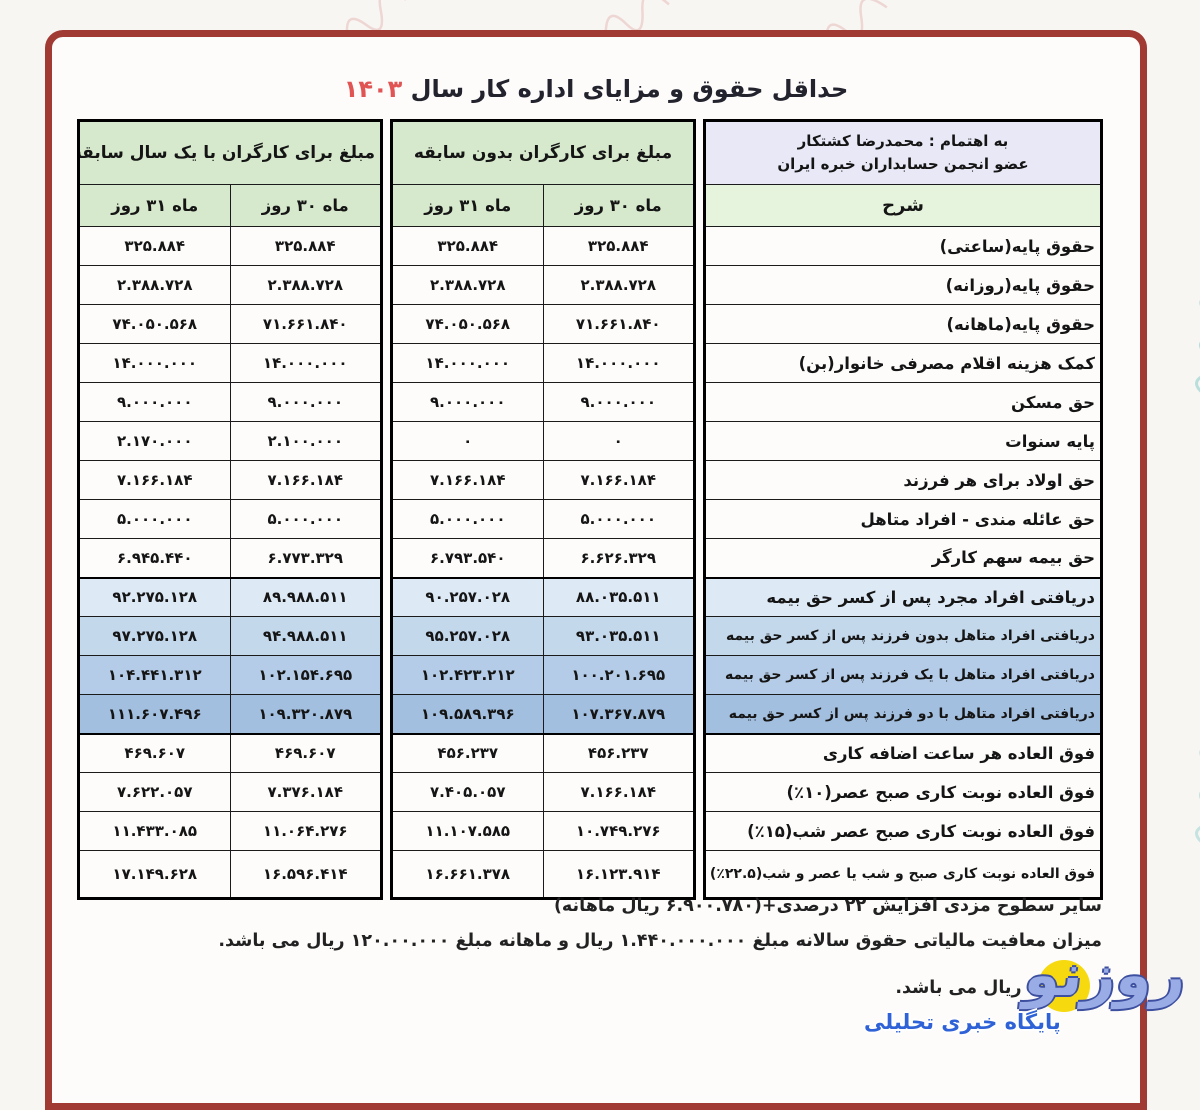 This screenshot has width=1200, height=1110. I want to click on value-cell: ۰, so click(618, 441).